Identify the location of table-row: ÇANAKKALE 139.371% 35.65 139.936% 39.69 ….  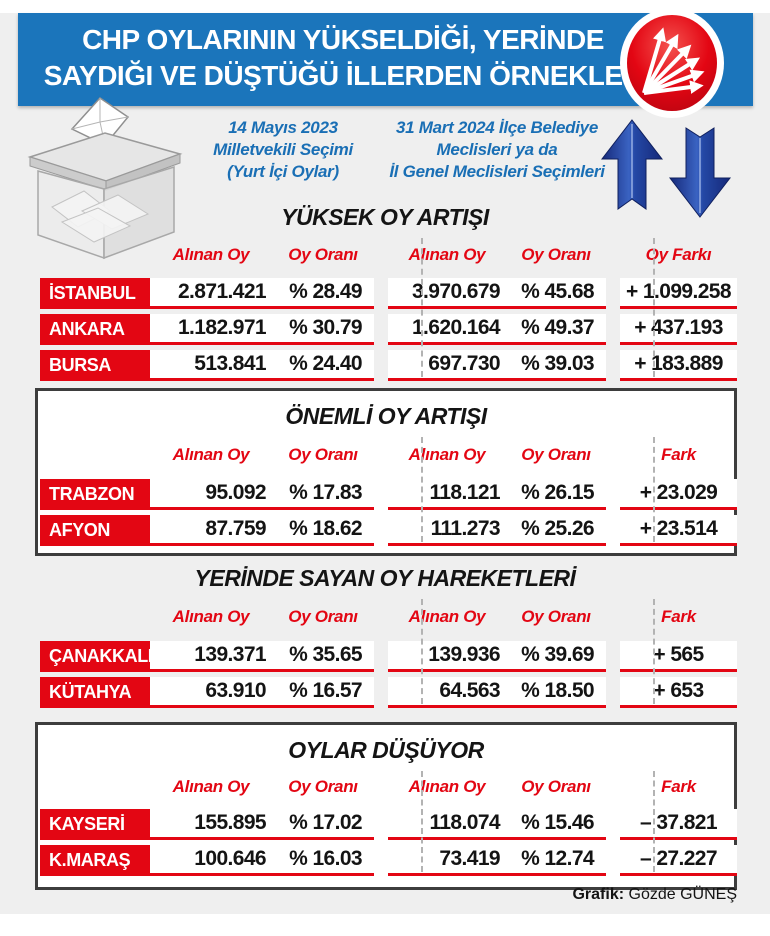
(388, 656).